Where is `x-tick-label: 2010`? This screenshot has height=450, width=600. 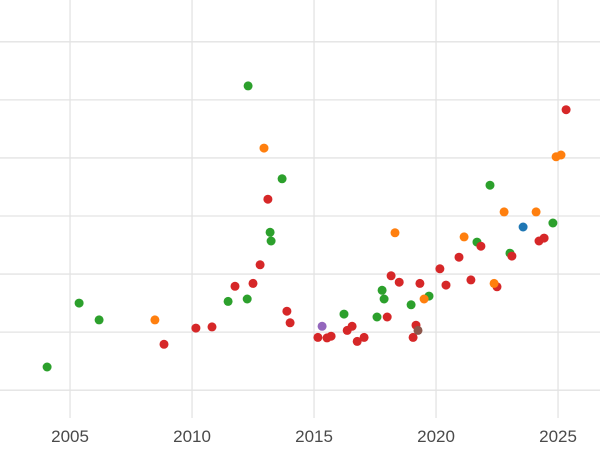
x-tick-label: 2010 is located at coordinates (192, 436).